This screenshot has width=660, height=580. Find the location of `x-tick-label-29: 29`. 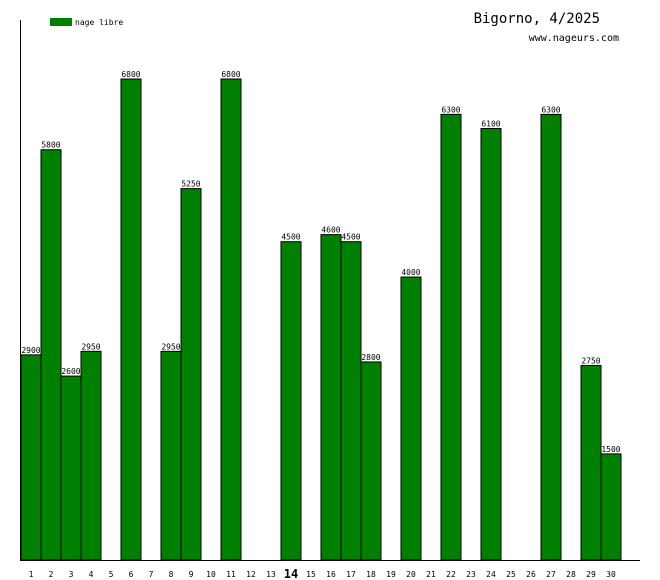

x-tick-label-29: 29 is located at coordinates (591, 574).